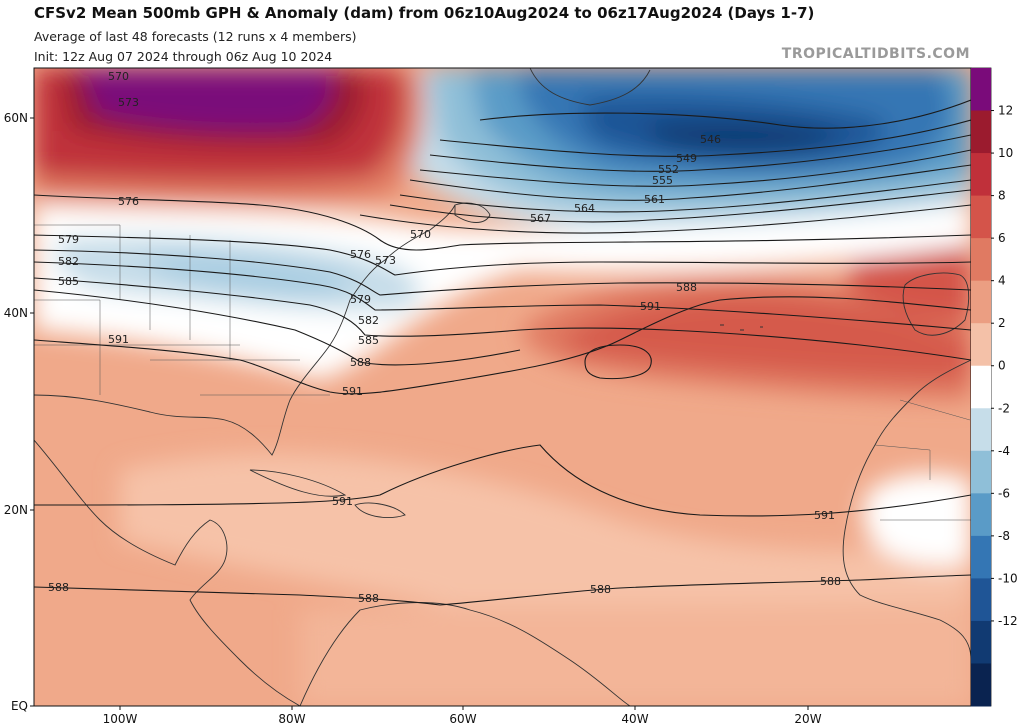 The height and width of the screenshot is (727, 1024). Describe the element at coordinates (16, 313) in the screenshot. I see `lat-label-40n: 40N` at that location.